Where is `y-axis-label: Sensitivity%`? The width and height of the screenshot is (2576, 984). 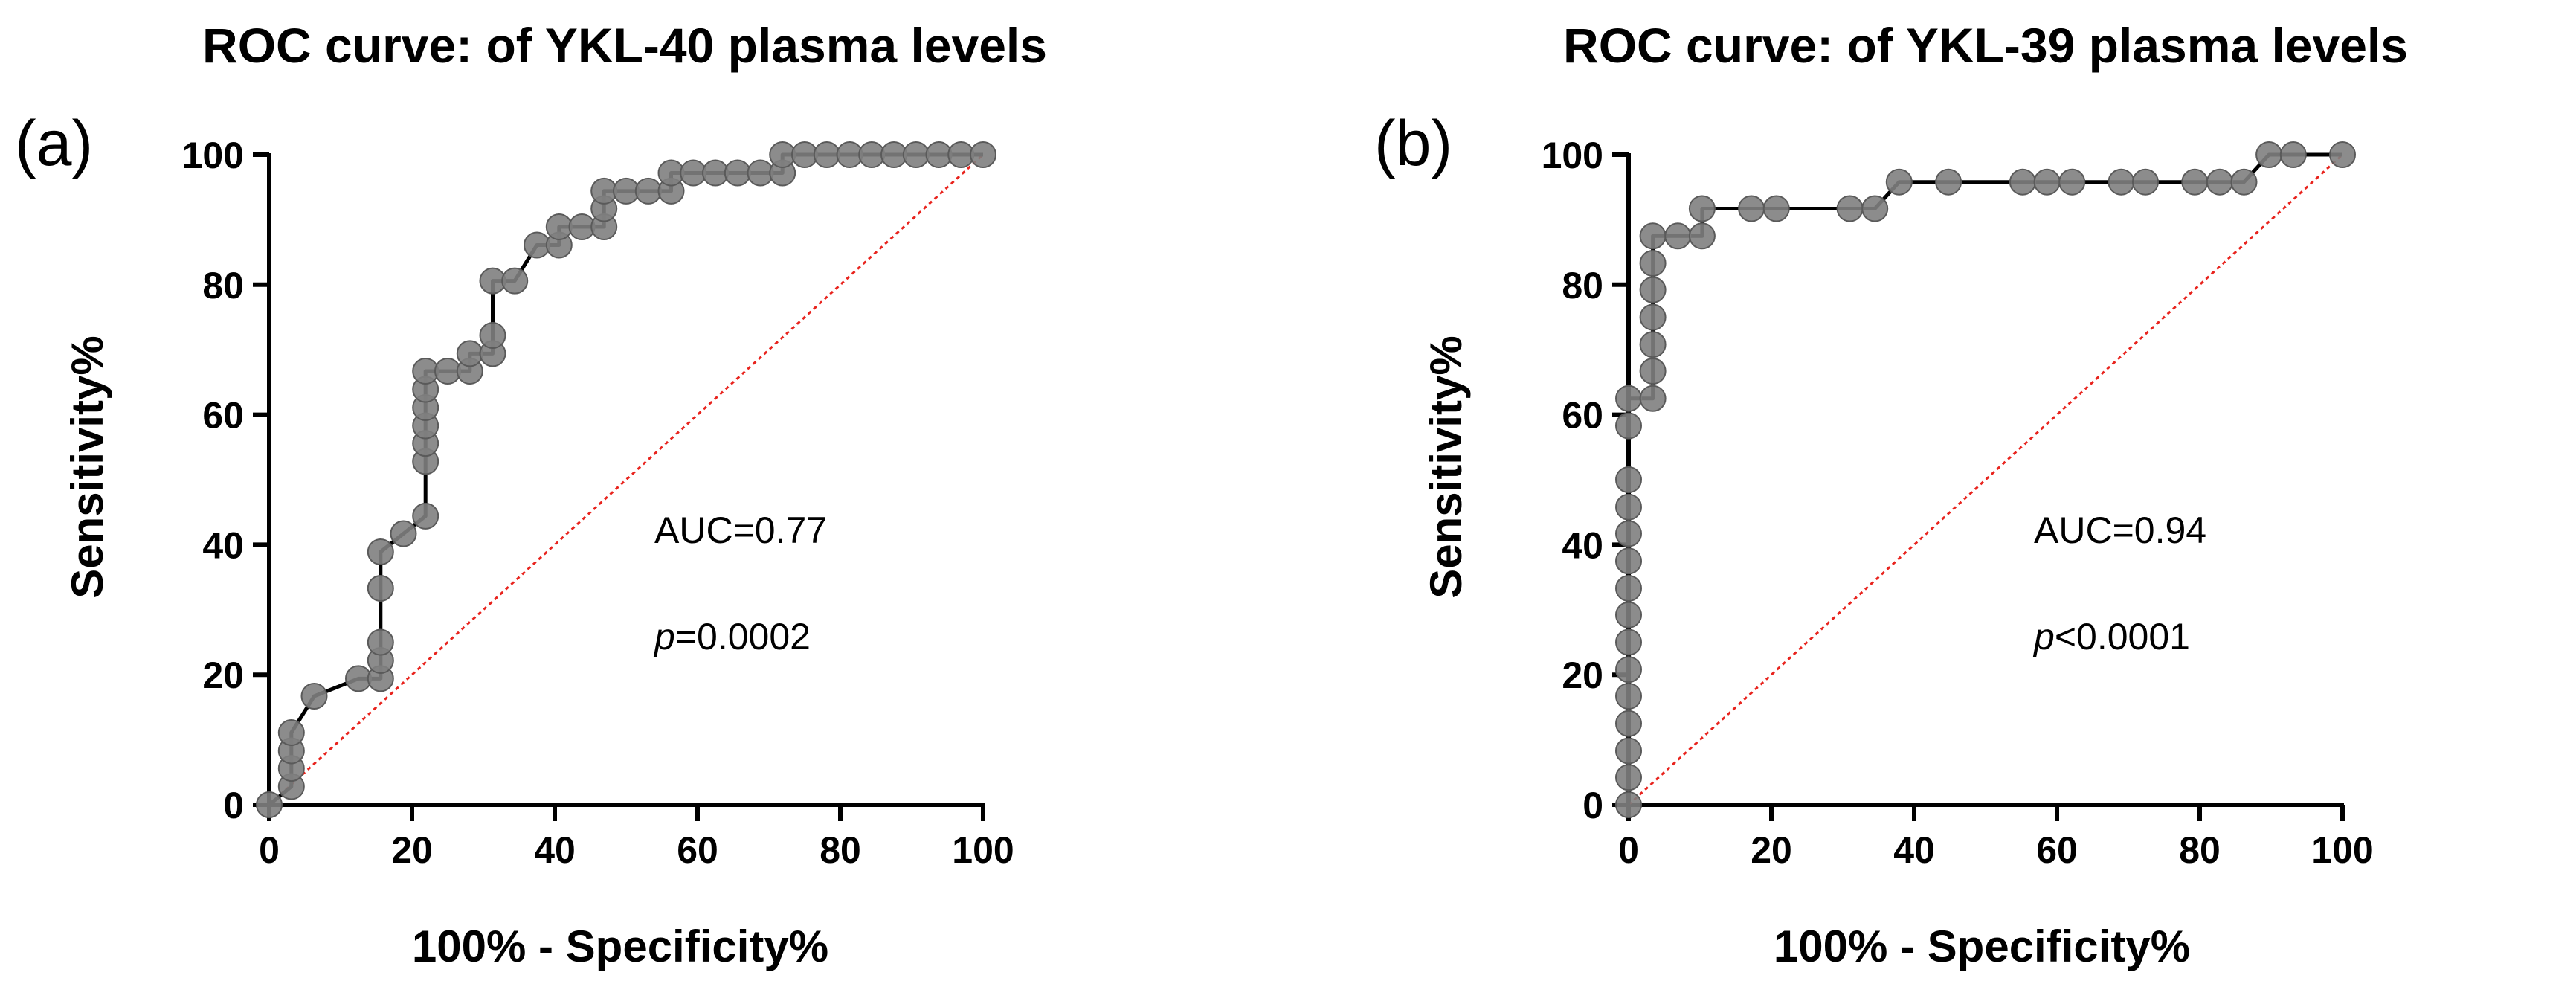 y-axis-label: Sensitivity% is located at coordinates (1446, 466).